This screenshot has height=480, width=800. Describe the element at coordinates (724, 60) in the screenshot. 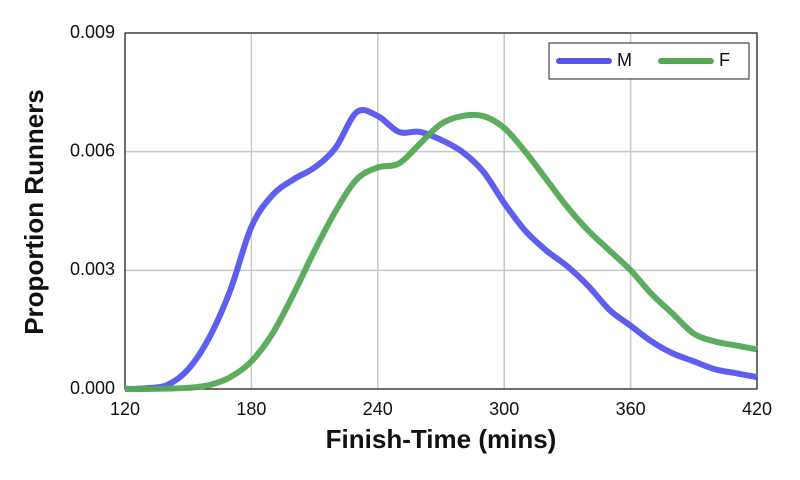

I see `legend-label: F` at that location.